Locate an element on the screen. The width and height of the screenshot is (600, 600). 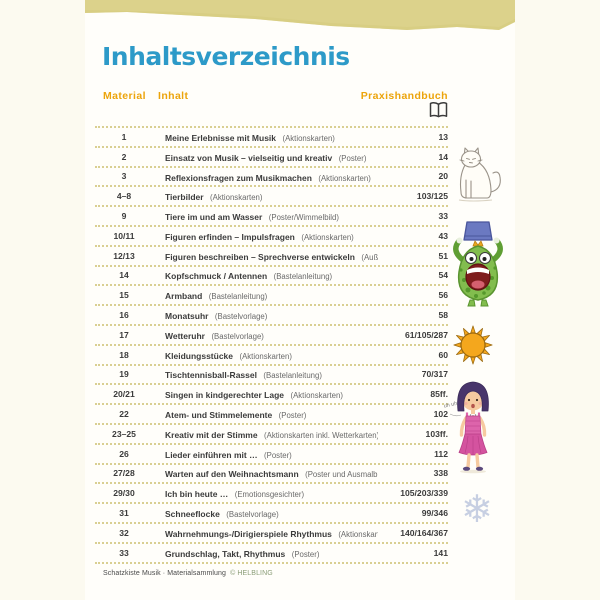
row-title: Wetteruhr is located at coordinates (185, 335).